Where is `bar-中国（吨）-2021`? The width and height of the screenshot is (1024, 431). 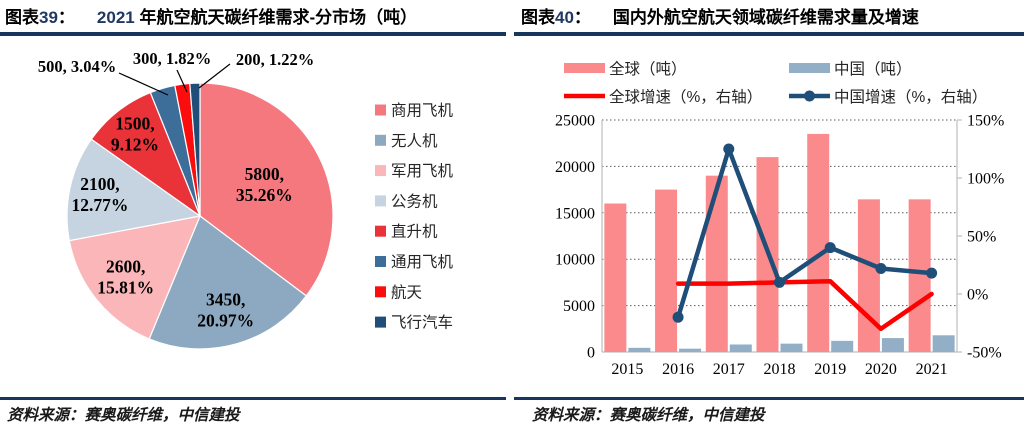 bar-中国（吨）-2021 is located at coordinates (943, 343).